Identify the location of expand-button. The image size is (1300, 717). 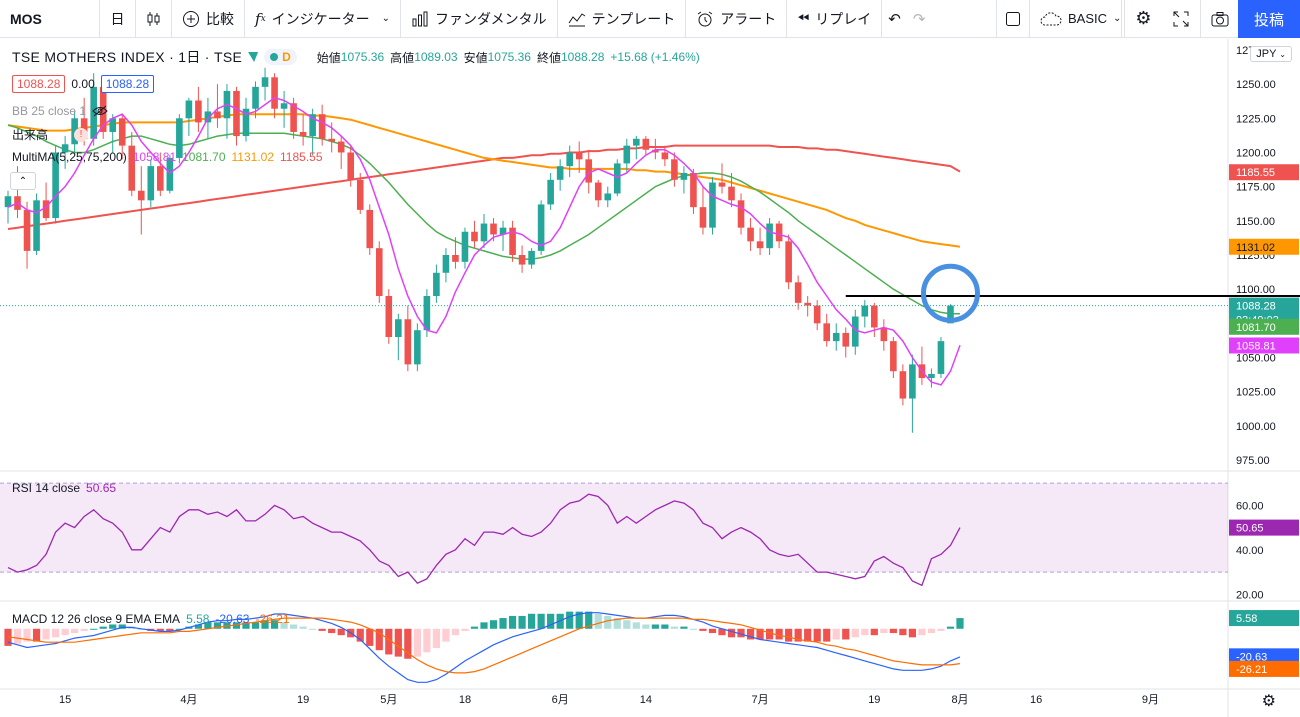
(1181, 19).